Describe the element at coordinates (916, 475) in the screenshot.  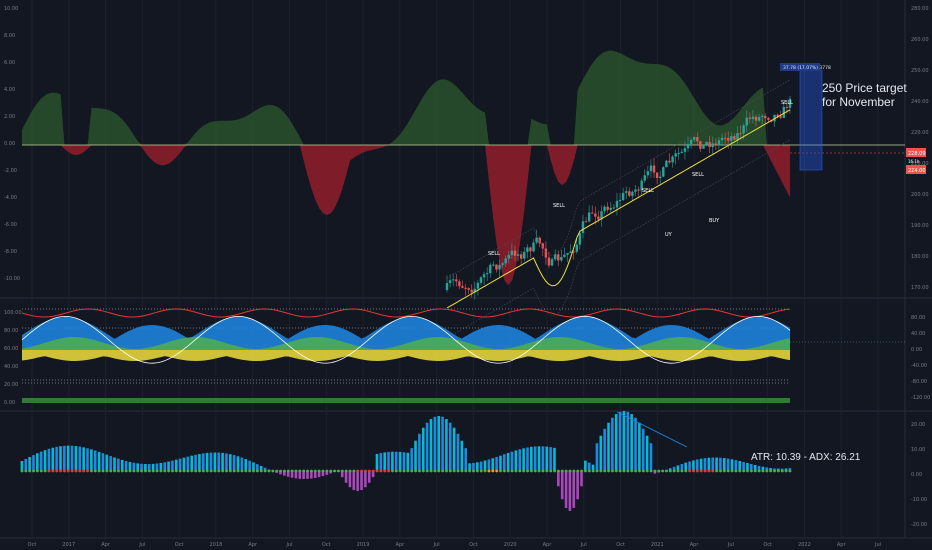
I see `mom-right-tick: 0.00` at that location.